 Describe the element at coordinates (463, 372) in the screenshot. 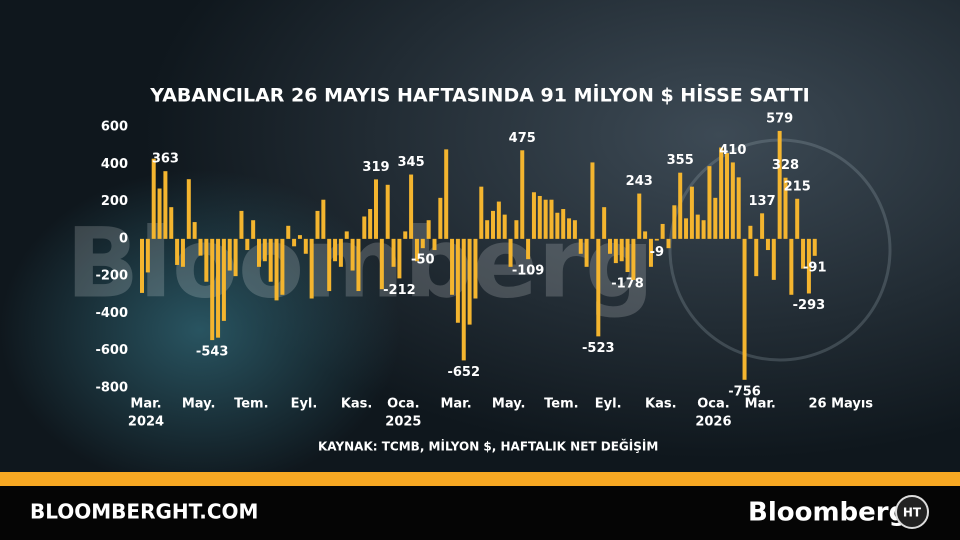

I see `value-label: -652` at that location.